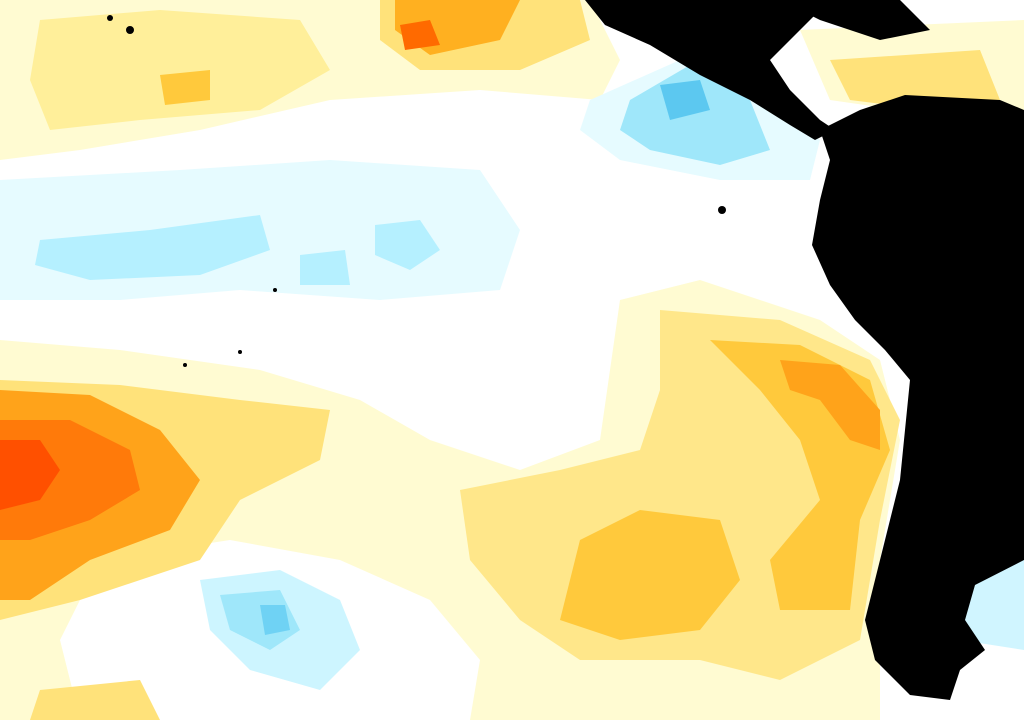  What do you see at coordinates (855, 20) in the screenshot?
I see `land-island` at bounding box center [855, 20].